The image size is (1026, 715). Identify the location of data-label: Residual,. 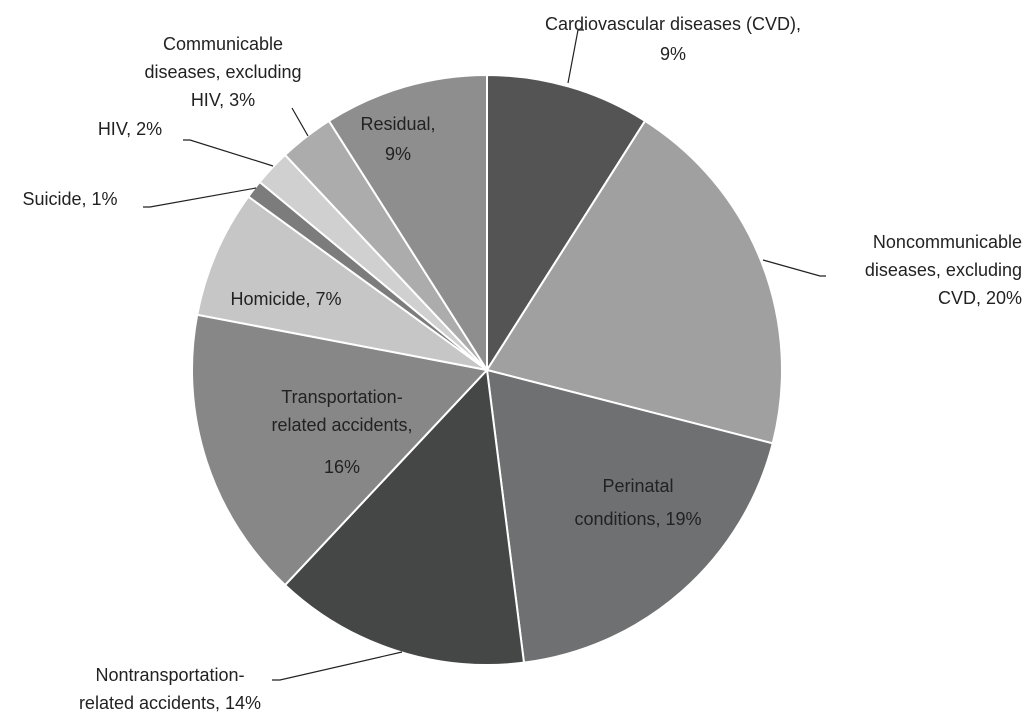
(397, 124).